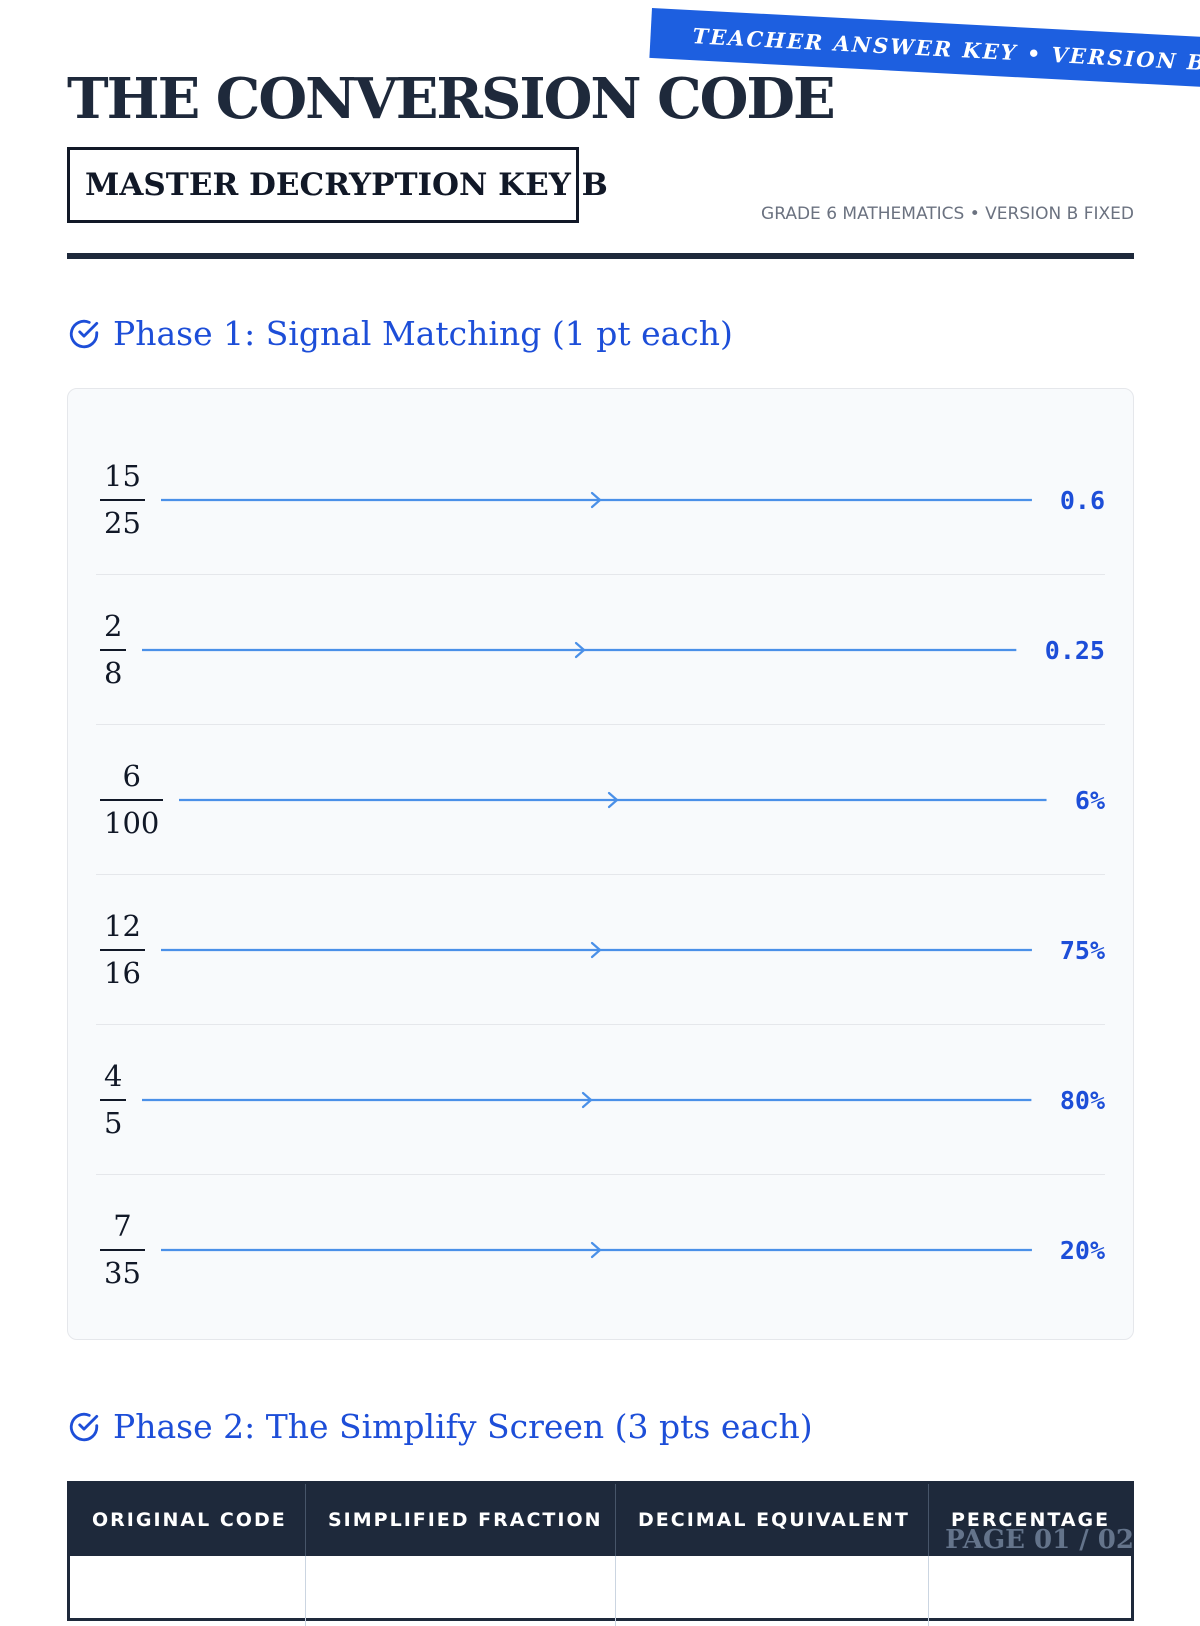 This screenshot has height=1626, width=1200. I want to click on match-row: 15 25 0.6, so click(600, 500).